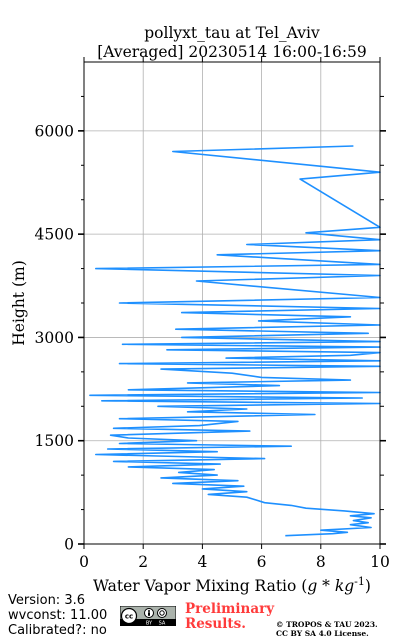  Describe the element at coordinates (69, 545) in the screenshot. I see `y-tick-label: 0` at that location.